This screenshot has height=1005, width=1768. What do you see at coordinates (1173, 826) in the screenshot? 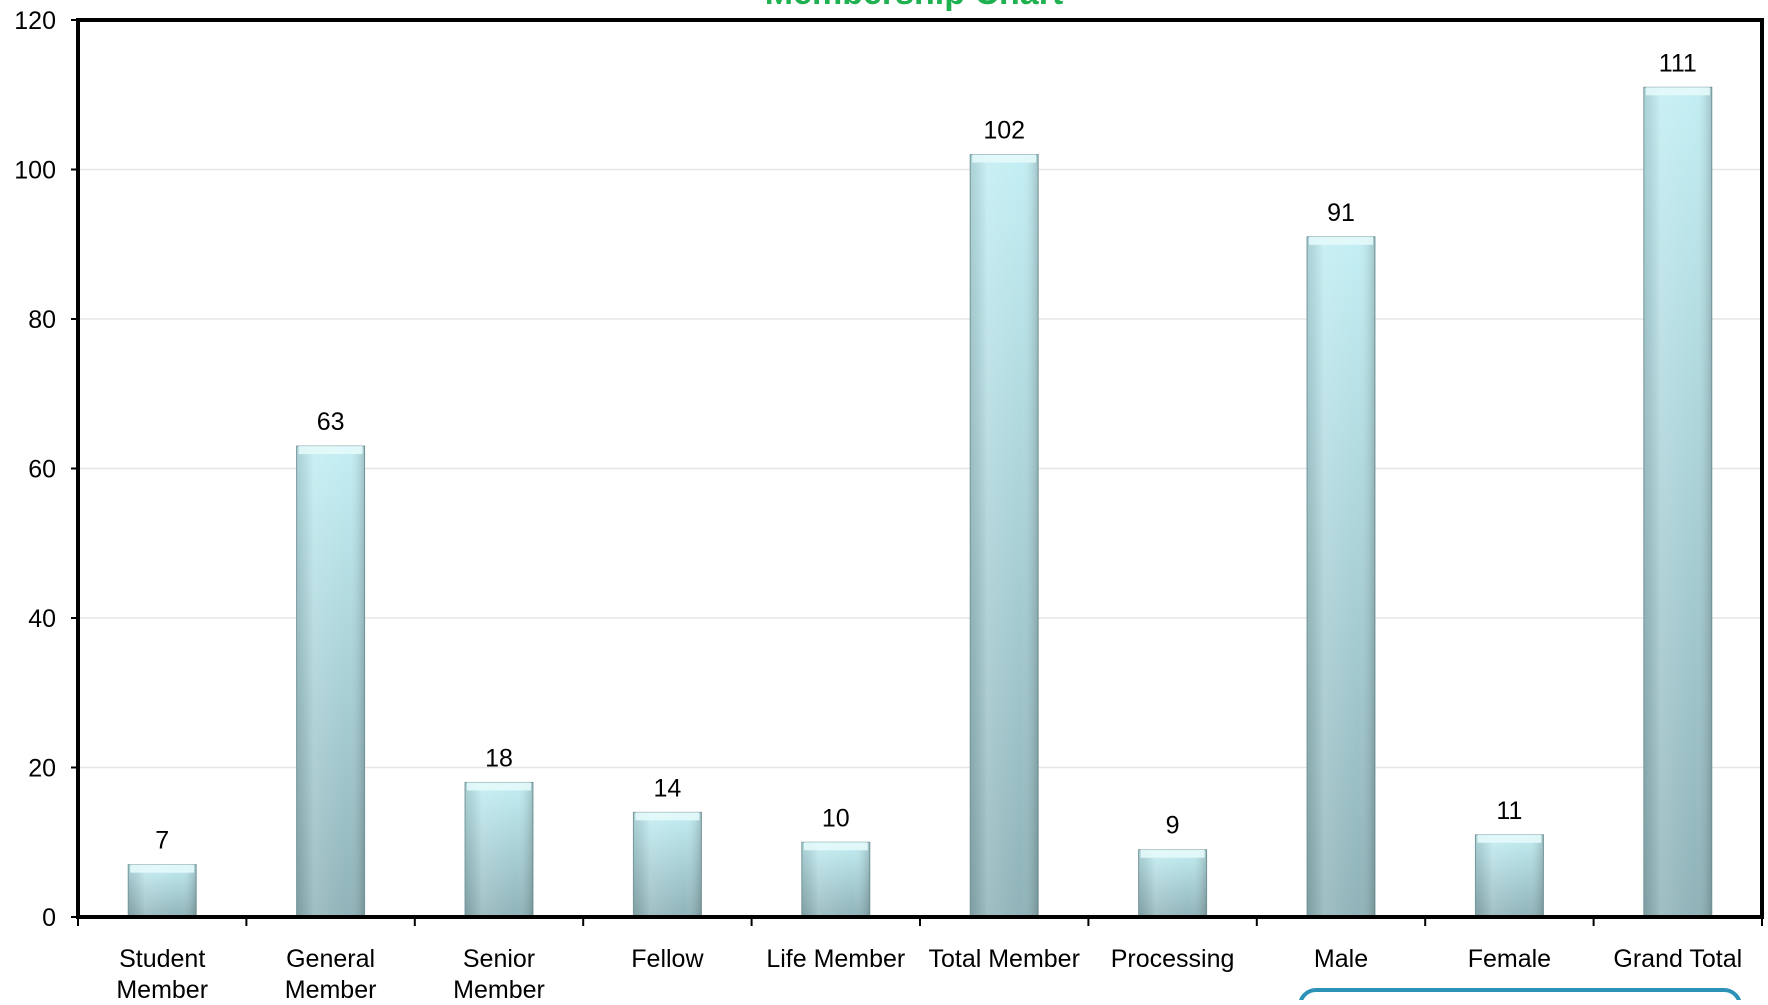
I see `data-label: 9` at bounding box center [1173, 826].